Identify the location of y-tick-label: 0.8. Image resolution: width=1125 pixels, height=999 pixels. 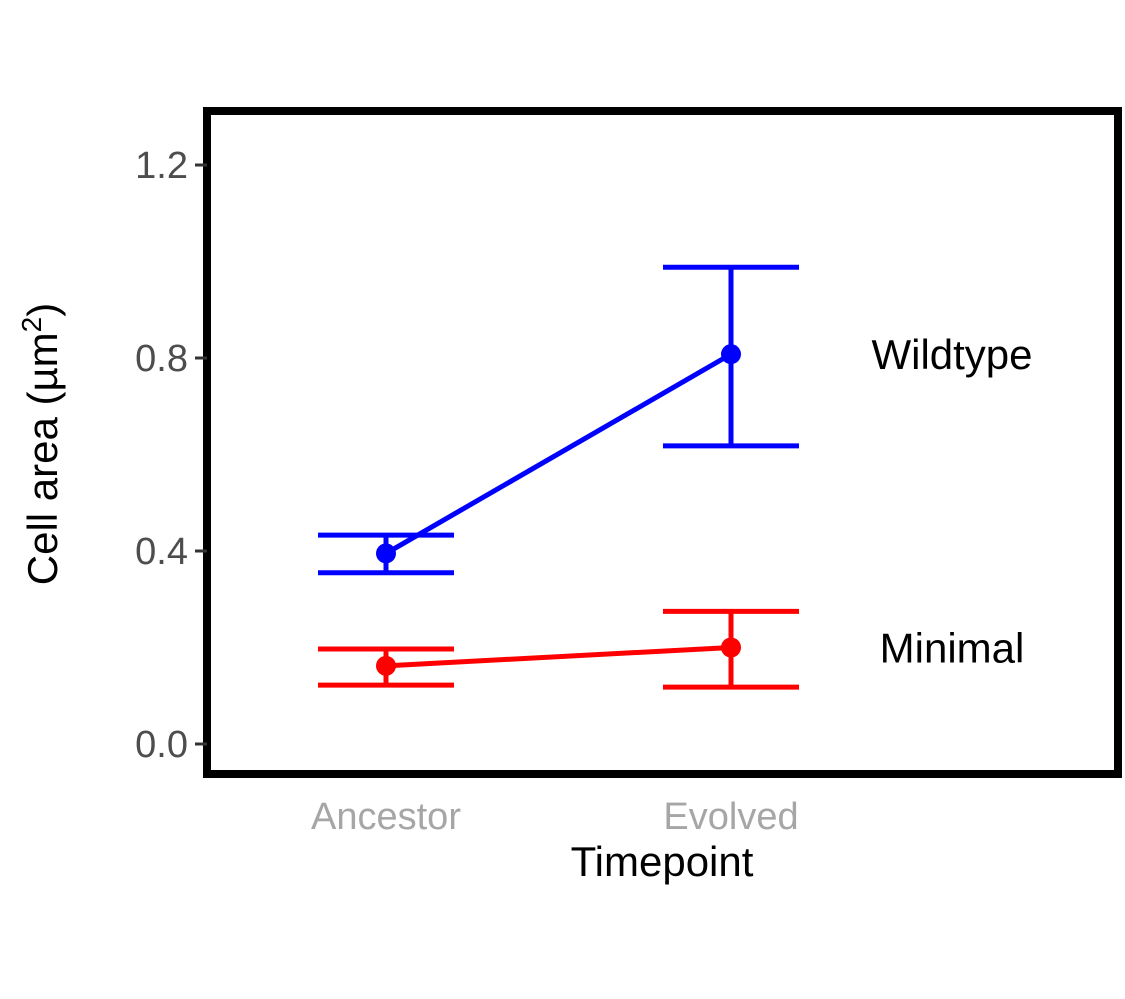
(161, 359).